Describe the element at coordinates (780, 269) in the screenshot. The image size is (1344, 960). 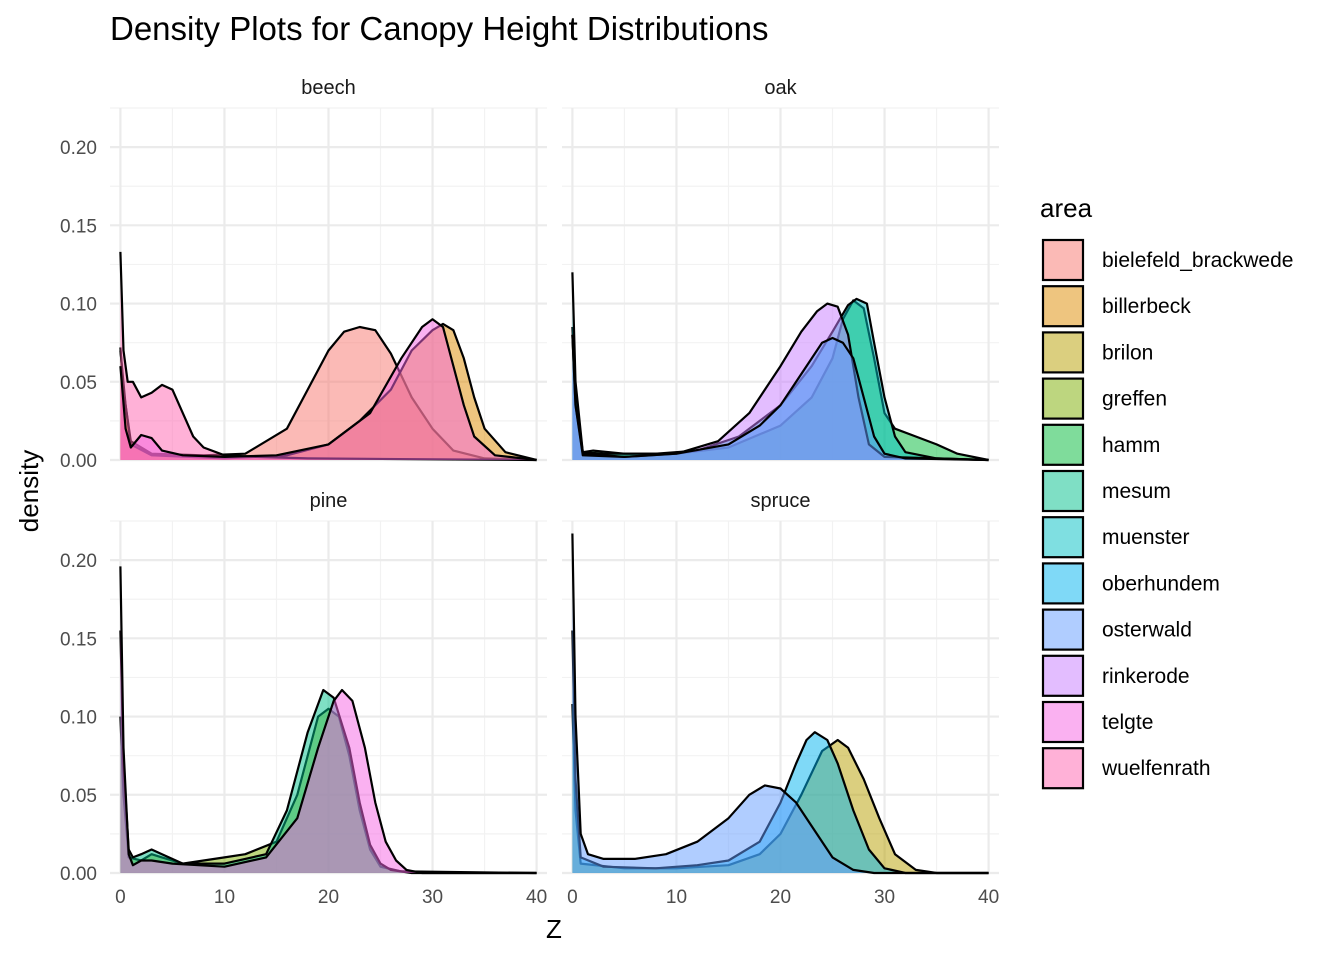
I see `panel-oak: oak` at that location.